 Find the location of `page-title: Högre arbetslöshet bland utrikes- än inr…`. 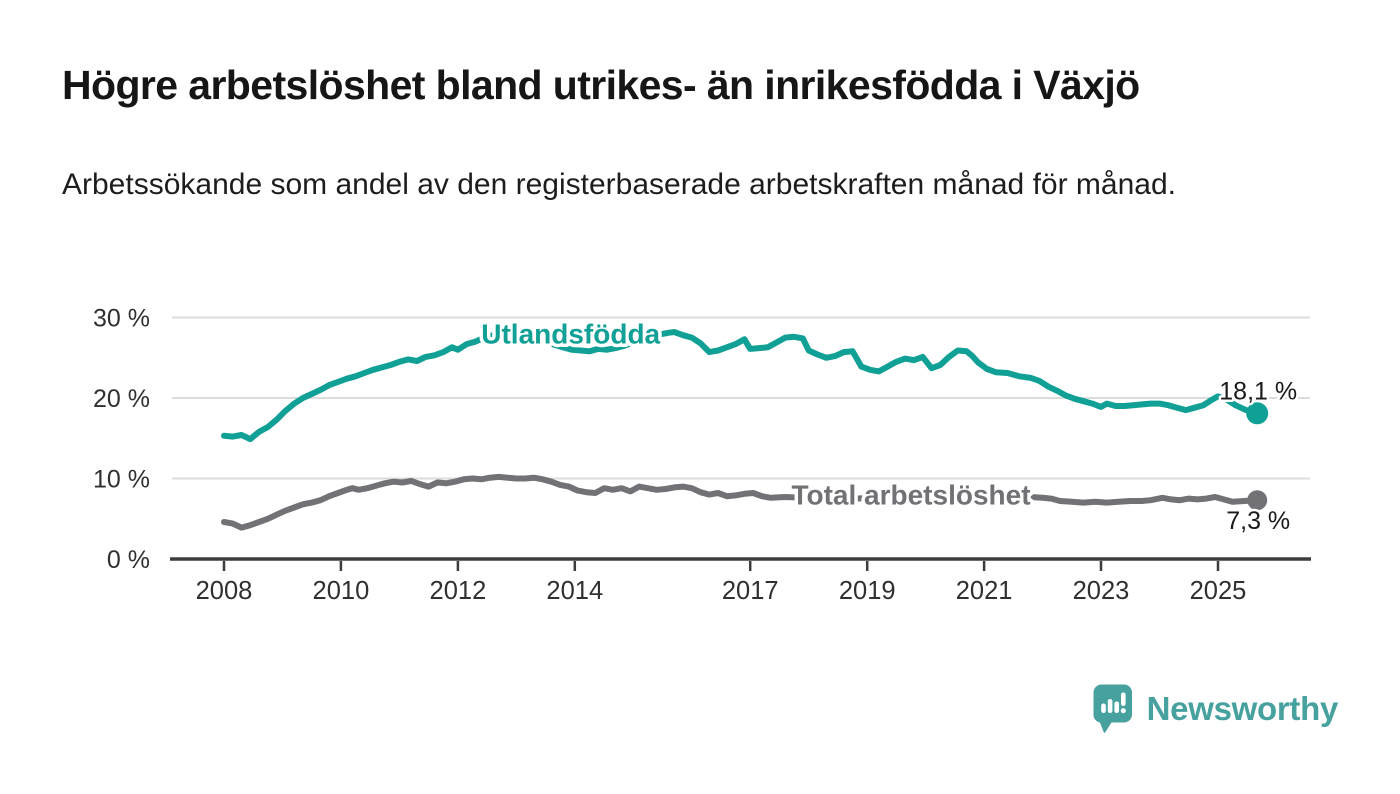

page-title: Högre arbetslöshet bland utrikes- än inr… is located at coordinates (601, 85).